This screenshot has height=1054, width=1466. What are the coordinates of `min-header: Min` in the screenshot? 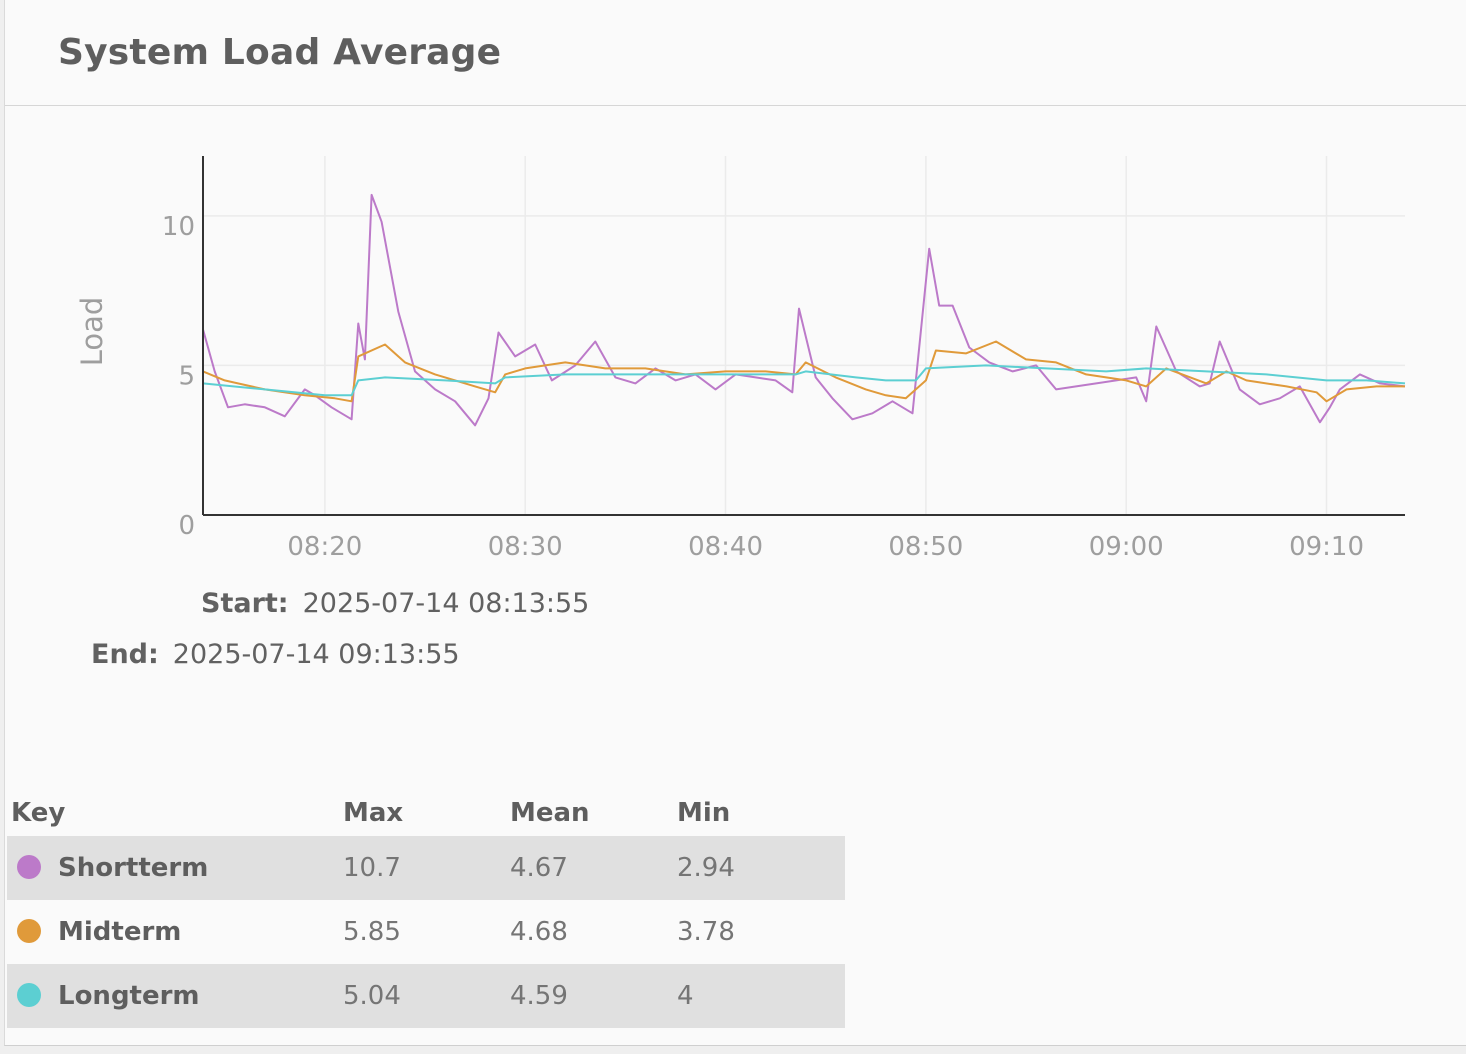 It's located at (704, 813).